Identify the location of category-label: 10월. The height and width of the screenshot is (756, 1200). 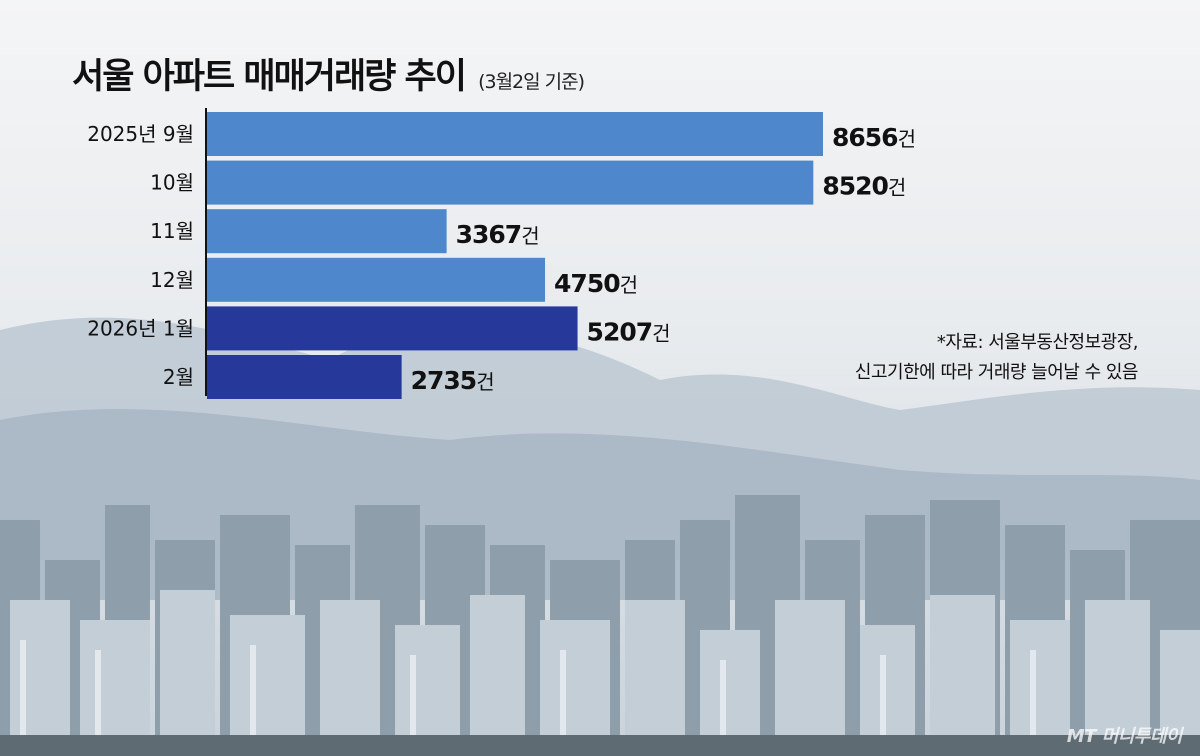
(172, 183).